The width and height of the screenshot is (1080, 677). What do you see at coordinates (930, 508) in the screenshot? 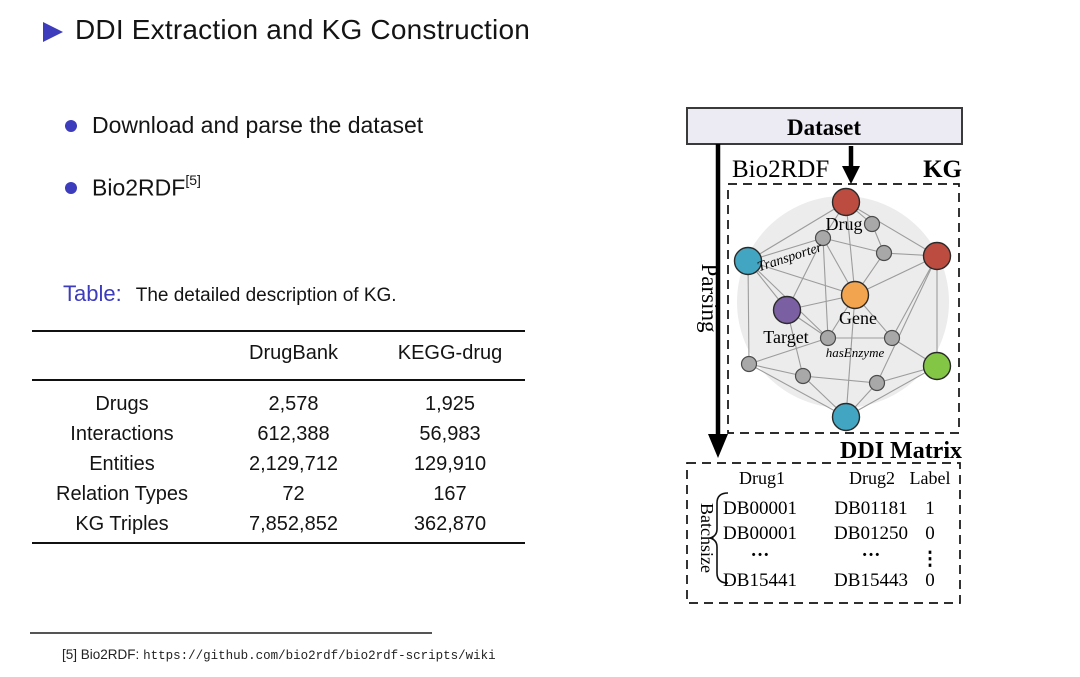
I see `matrix-cell: 1` at bounding box center [930, 508].